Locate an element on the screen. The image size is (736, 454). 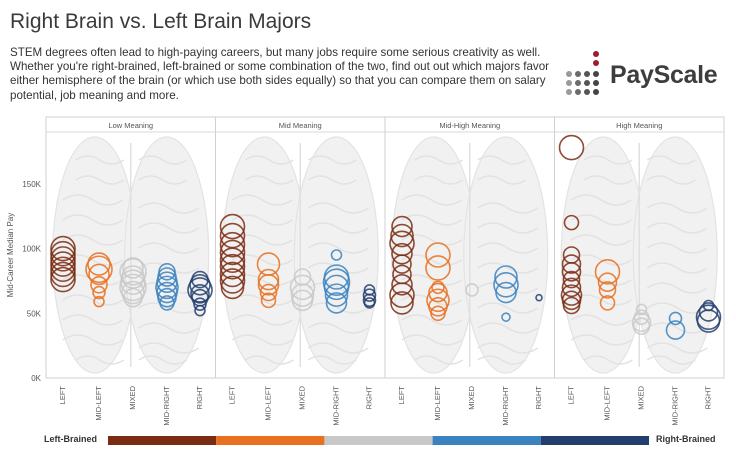
chart-title: Right Brain vs. Left Brain Majors is located at coordinates (161, 21).